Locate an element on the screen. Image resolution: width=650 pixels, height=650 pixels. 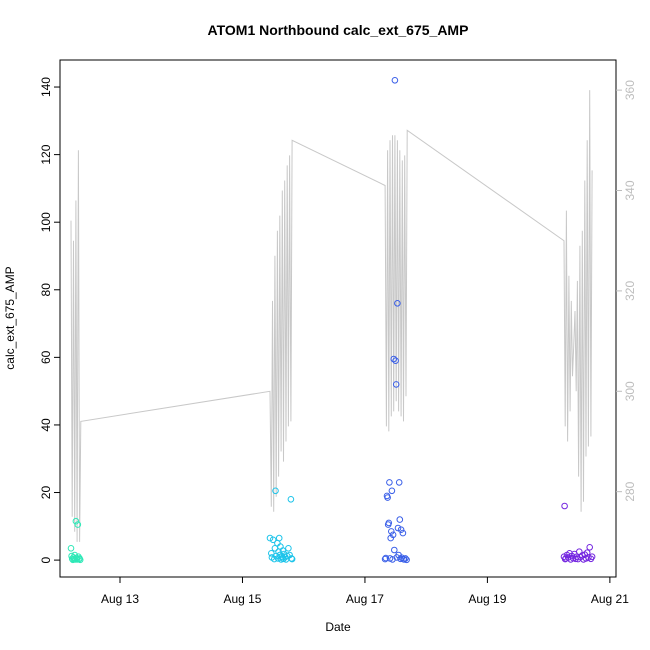
x-axis-label: Date is located at coordinates (338, 627).